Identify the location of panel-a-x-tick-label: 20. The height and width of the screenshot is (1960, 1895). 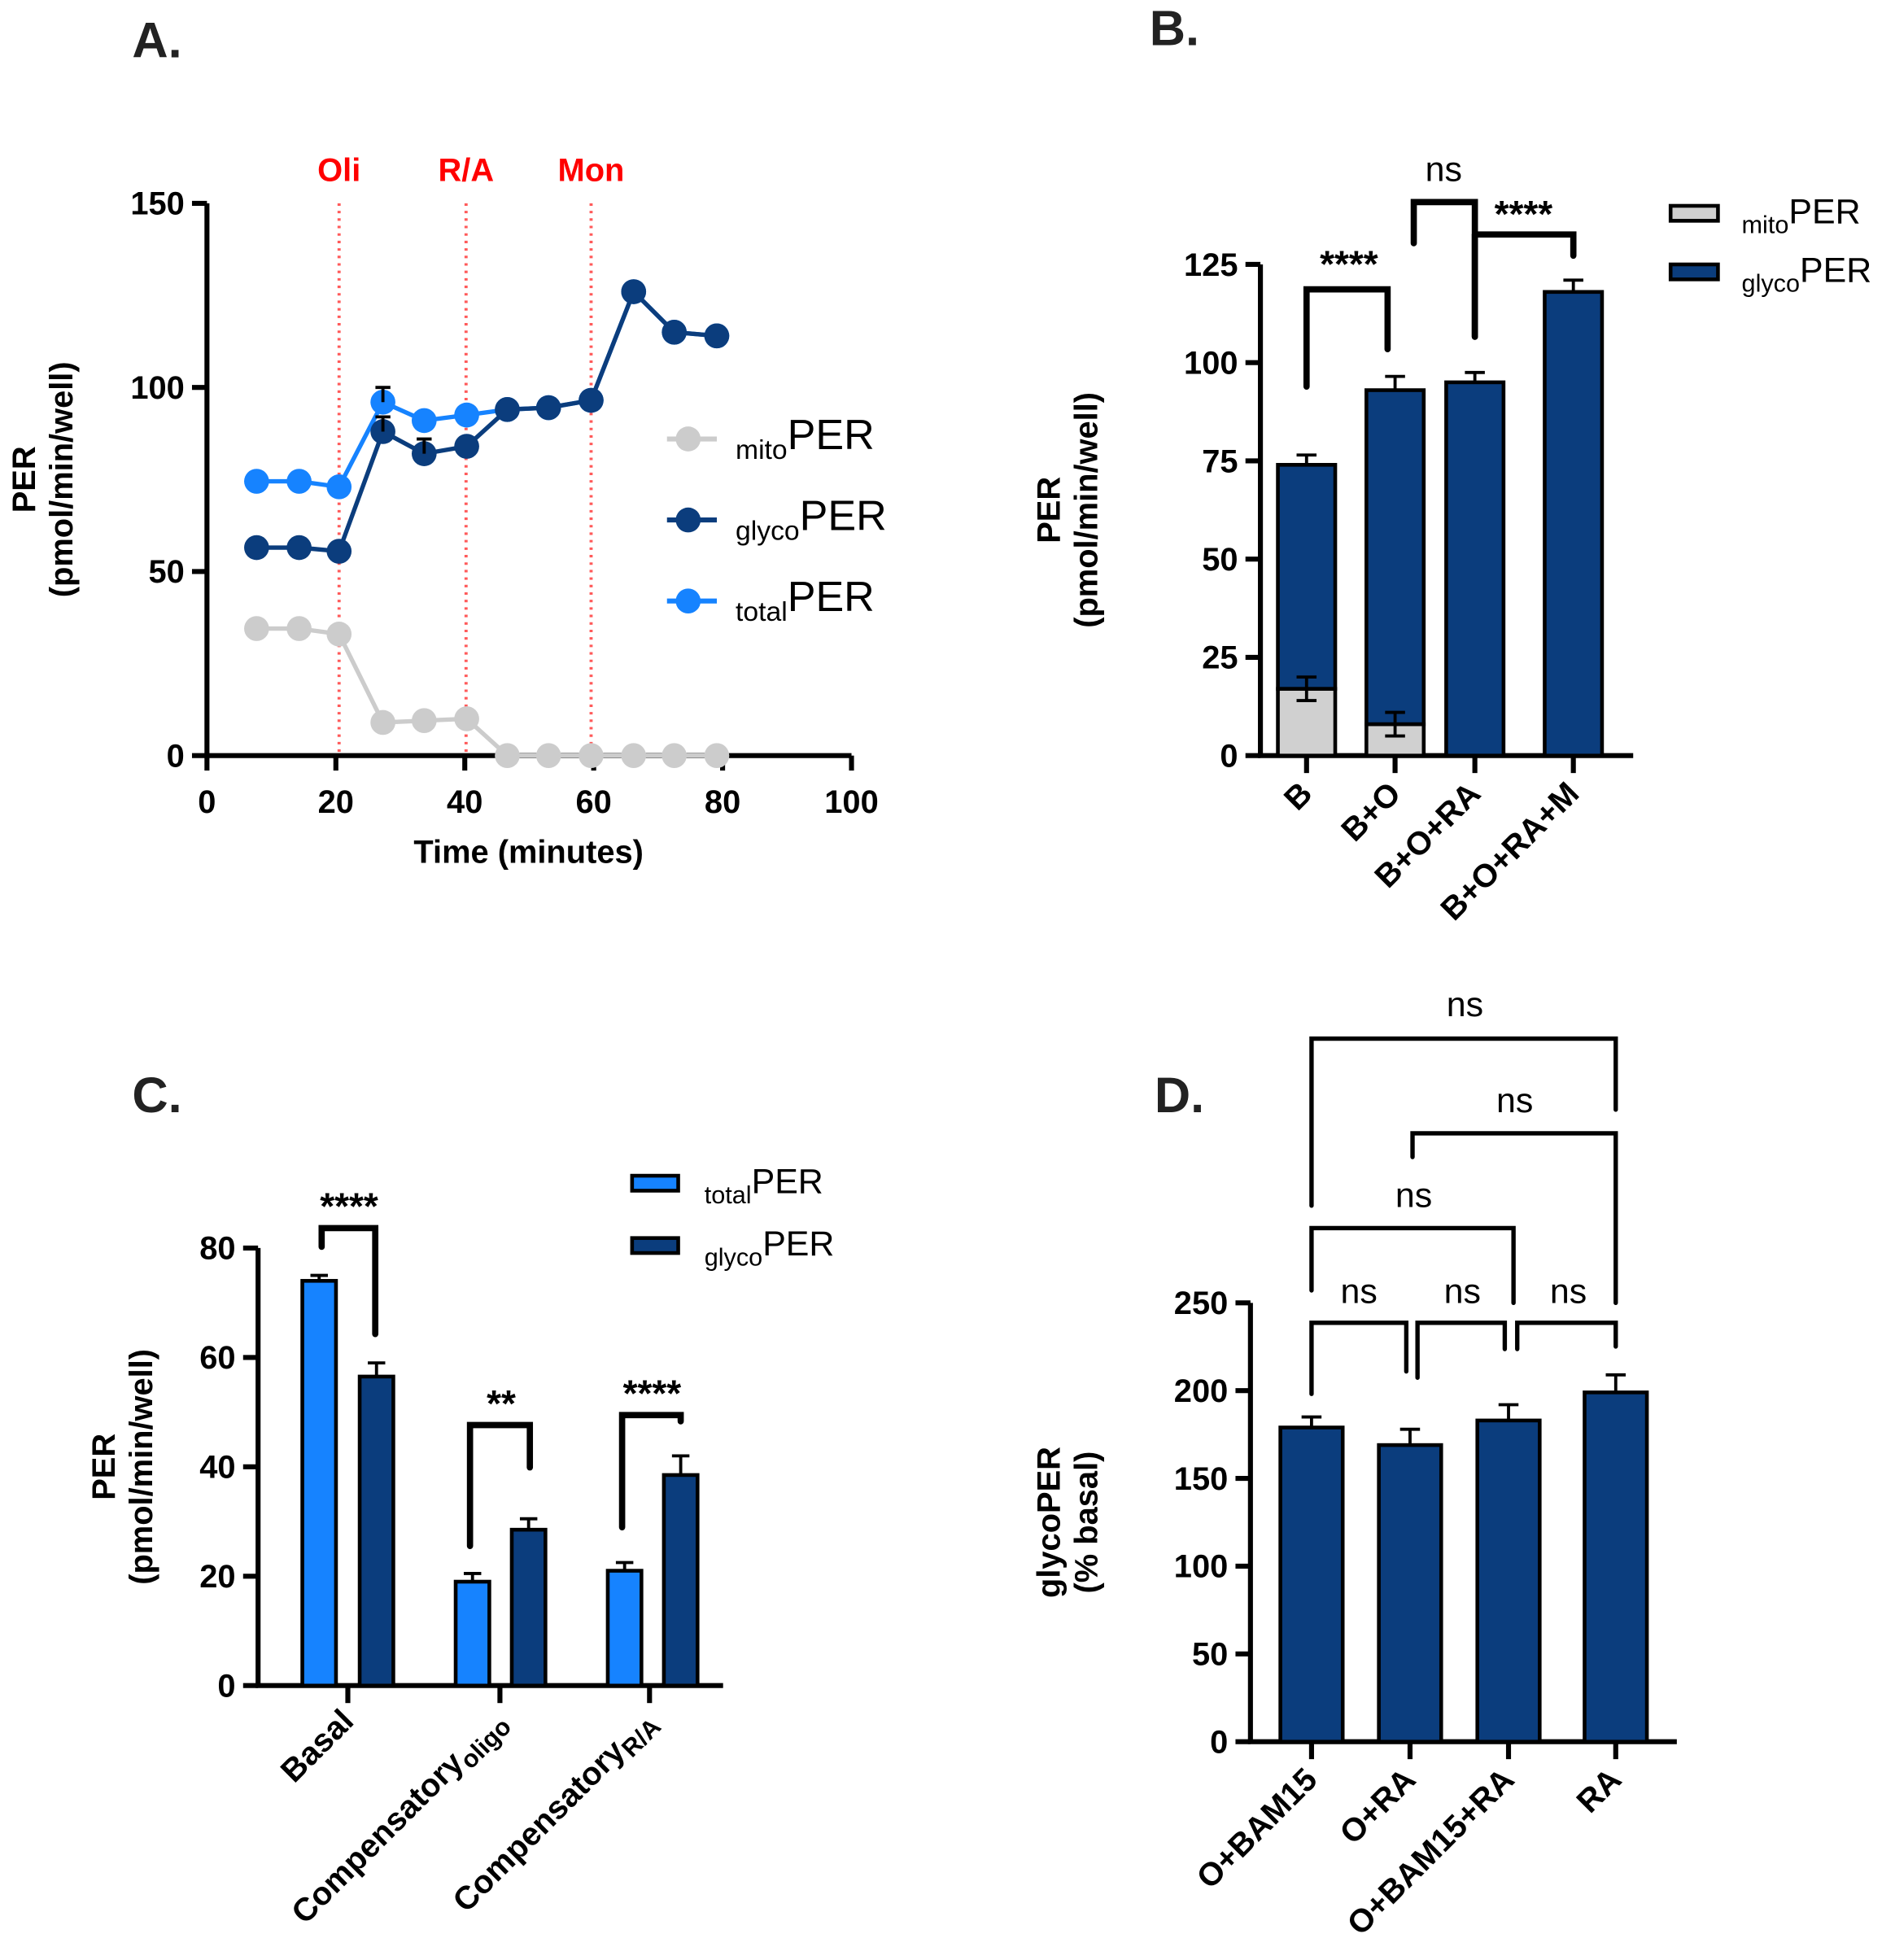
(336, 802).